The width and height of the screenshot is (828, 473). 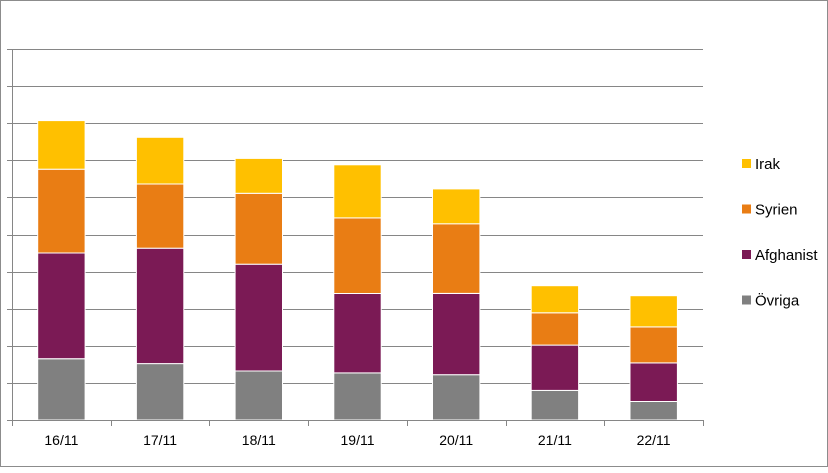 What do you see at coordinates (555, 440) in the screenshot?
I see `x-tick-label: 21/11` at bounding box center [555, 440].